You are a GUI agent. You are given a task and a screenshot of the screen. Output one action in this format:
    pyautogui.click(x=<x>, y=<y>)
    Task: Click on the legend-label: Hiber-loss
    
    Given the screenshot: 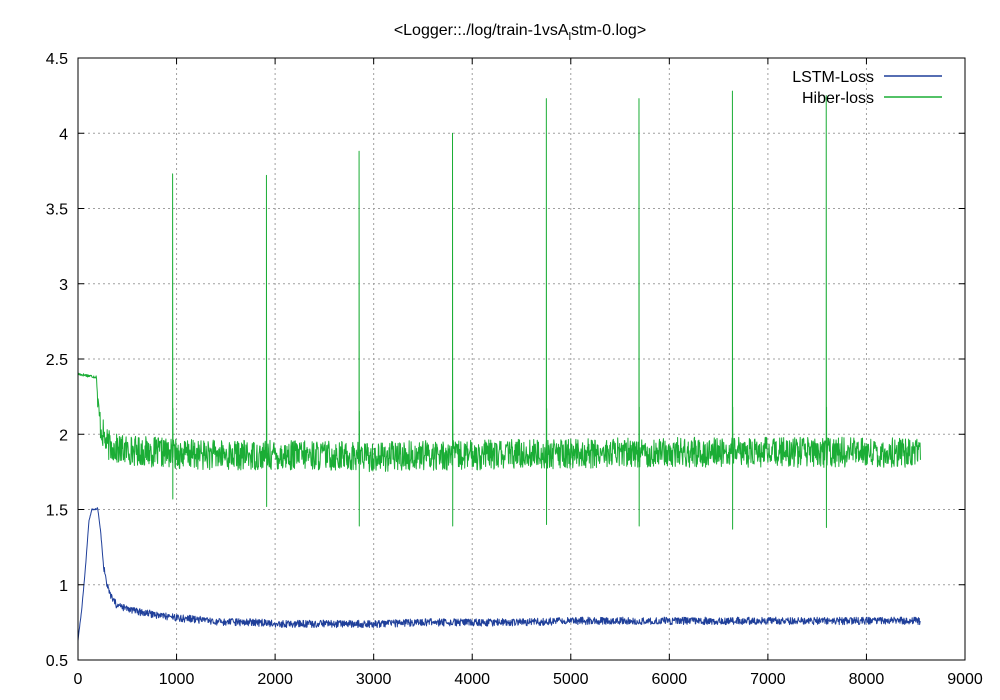 What is the action you would take?
    pyautogui.click(x=838, y=98)
    